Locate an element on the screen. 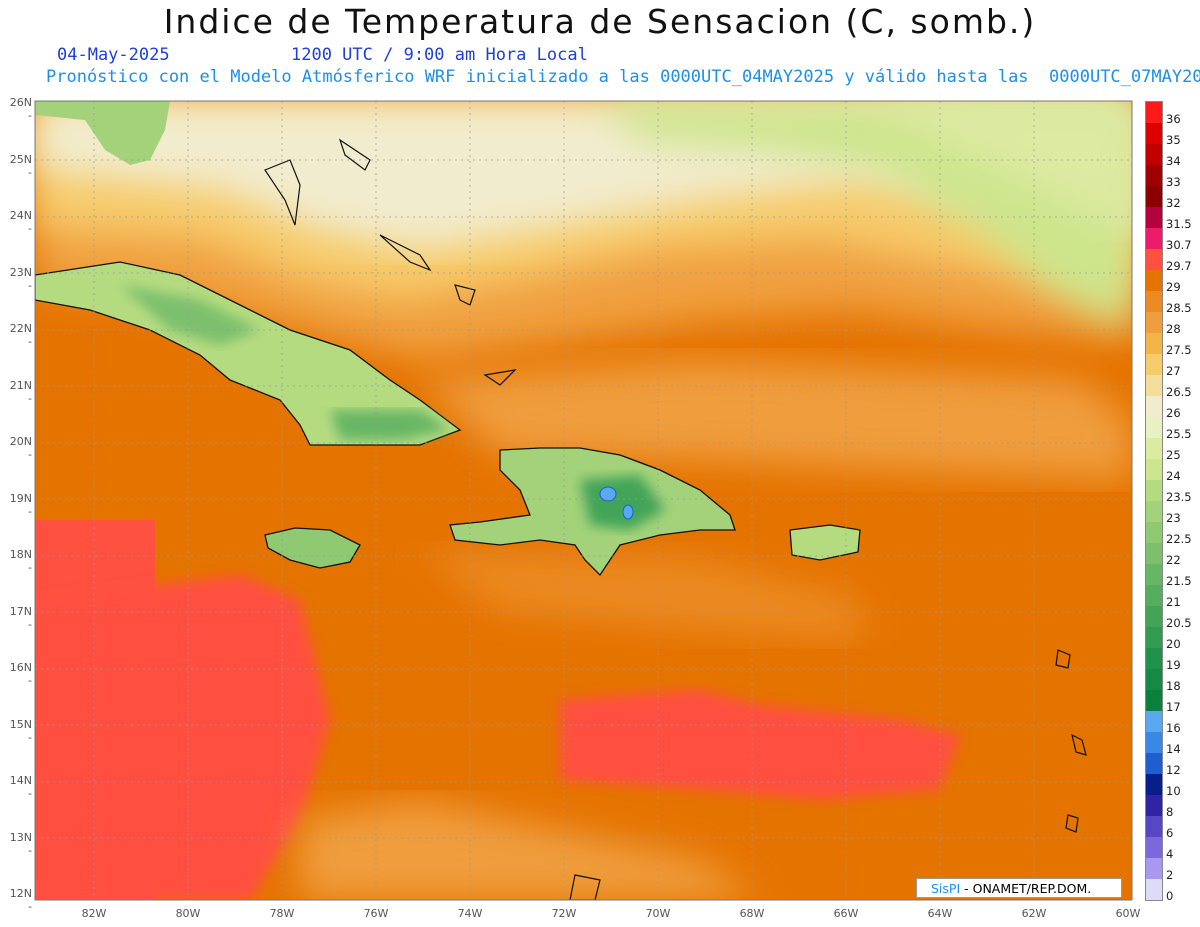  legend-label: 23 is located at coordinates (1173, 518).